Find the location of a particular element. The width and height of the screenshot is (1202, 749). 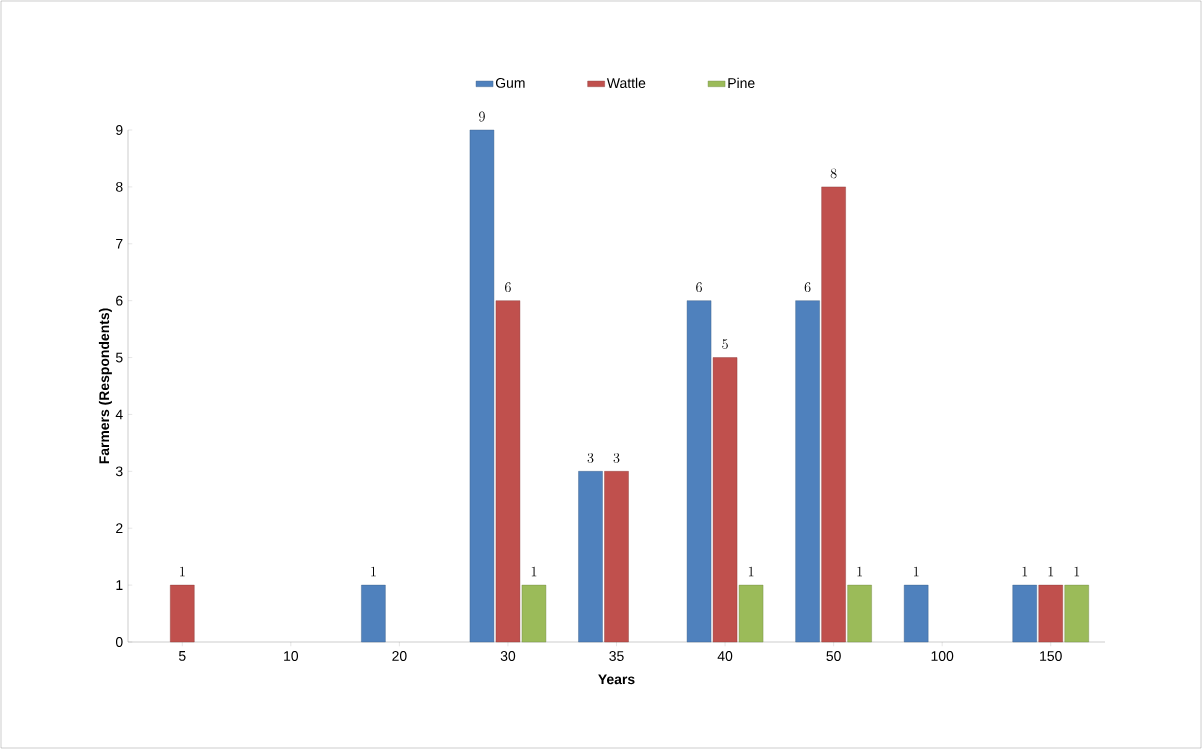

x-tick-label: 50 is located at coordinates (833, 656).